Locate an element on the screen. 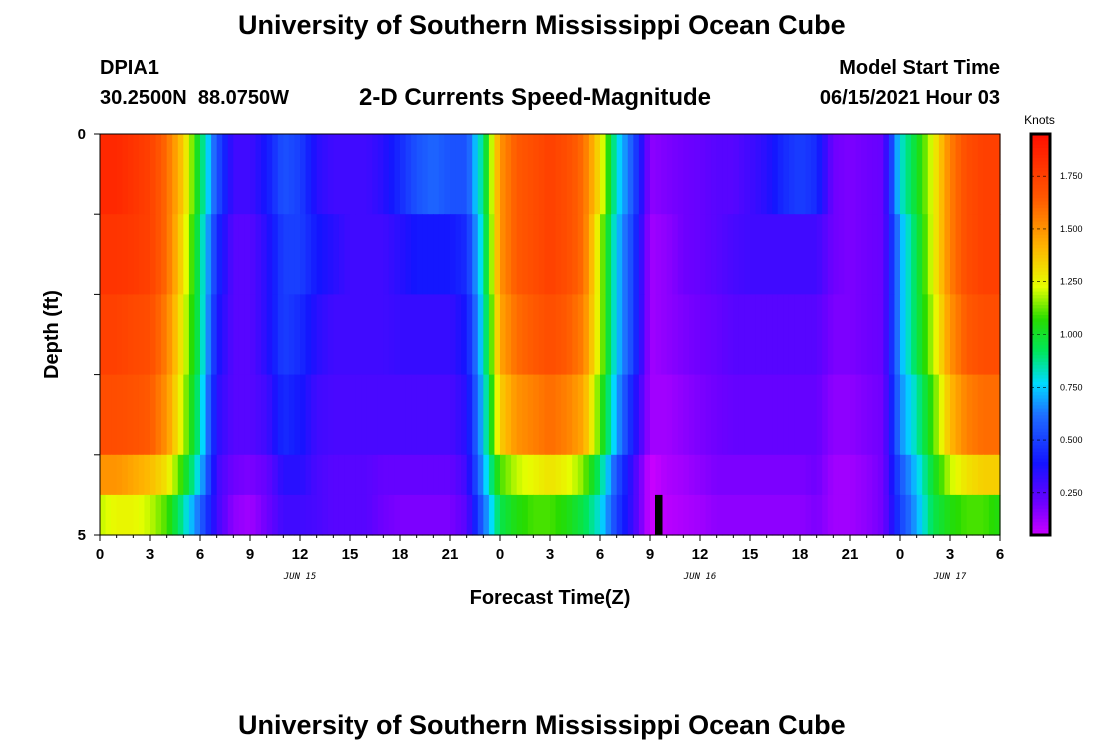 This screenshot has width=1100, height=750. x-axis: 0 3 6 9 12 15 18 21 0 3 6 9 12 15 18 21 0 3 6 is located at coordinates (550, 549).